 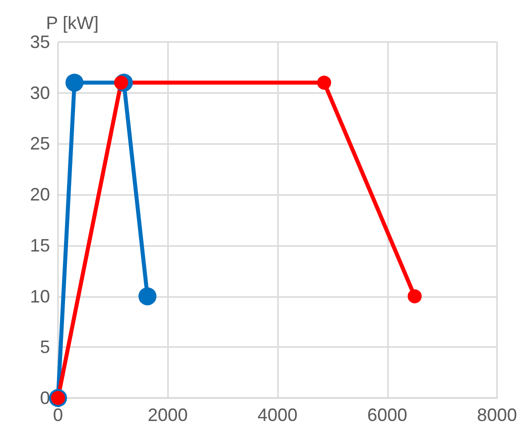 What do you see at coordinates (497, 415) in the screenshot?
I see `x-tick-label: 8000` at bounding box center [497, 415].